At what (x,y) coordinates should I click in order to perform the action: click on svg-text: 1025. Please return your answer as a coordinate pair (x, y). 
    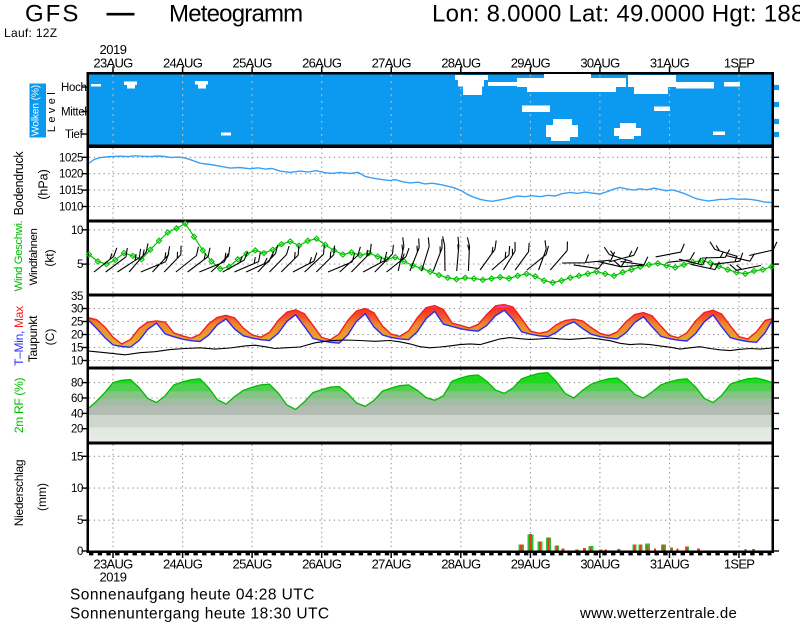
    Looking at the image, I should click on (71, 158).